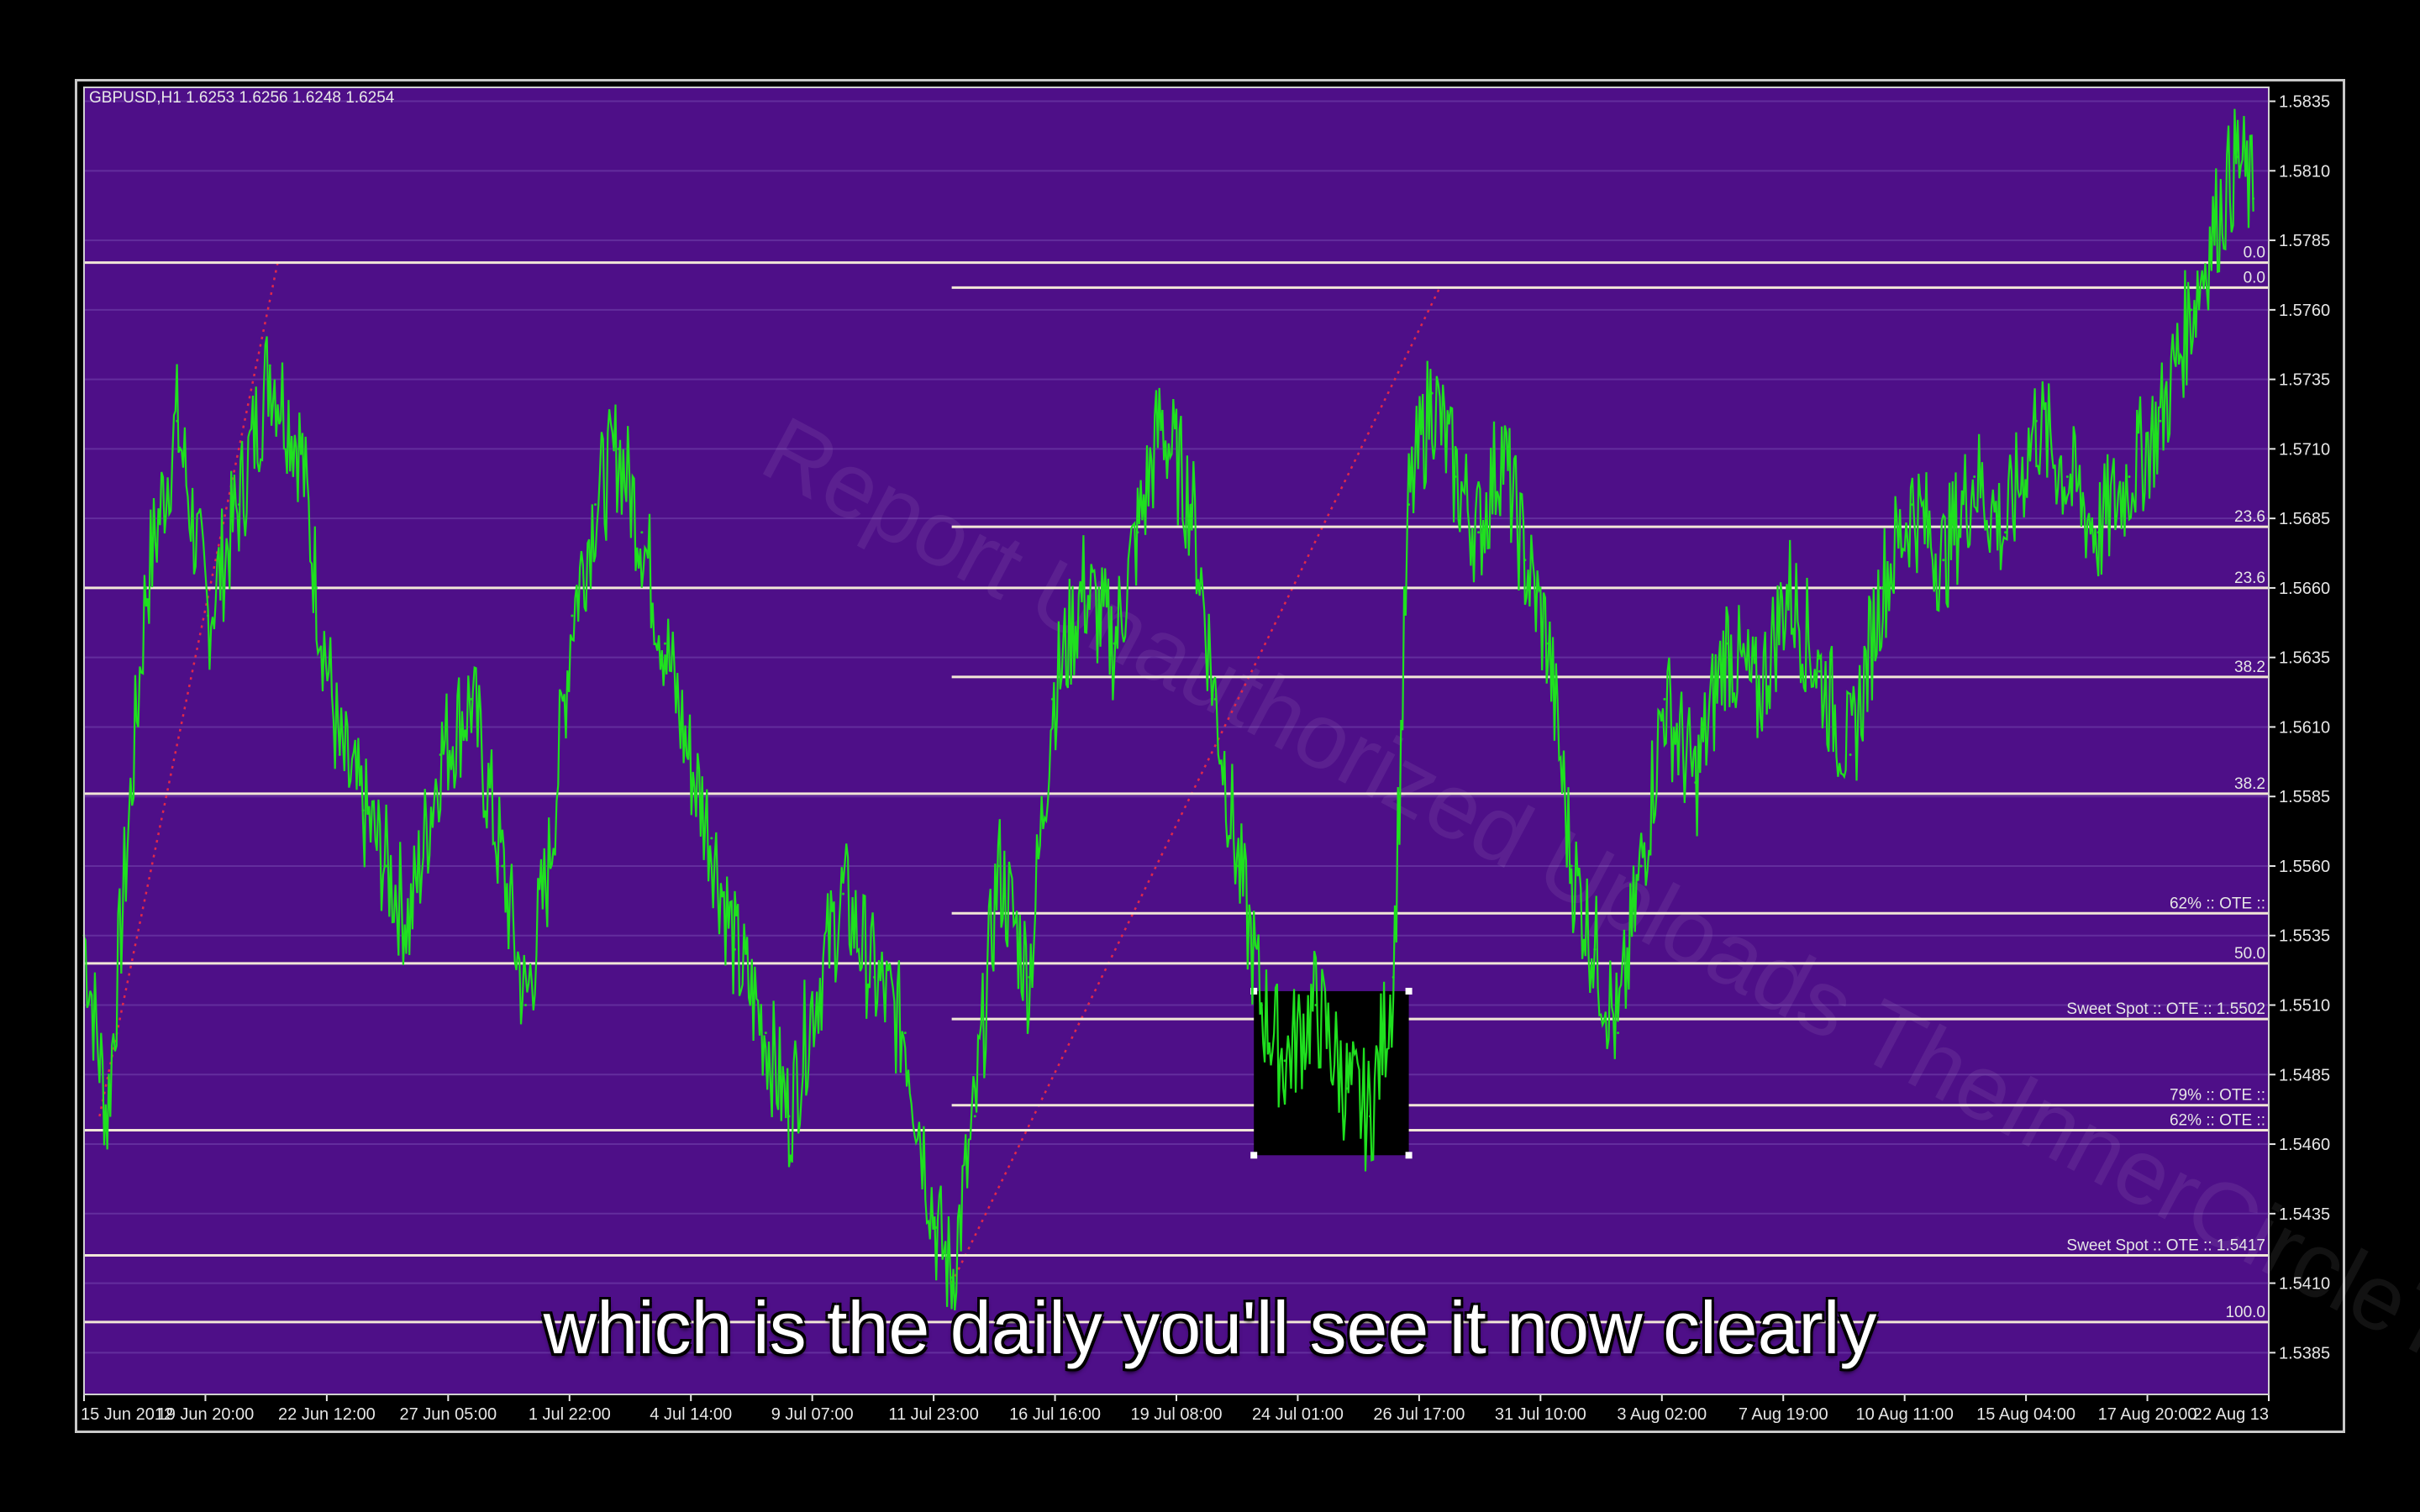 The image size is (2420, 1512). What do you see at coordinates (206, 1414) in the screenshot?
I see `x-tick-label: 19 Jun 20:00` at bounding box center [206, 1414].